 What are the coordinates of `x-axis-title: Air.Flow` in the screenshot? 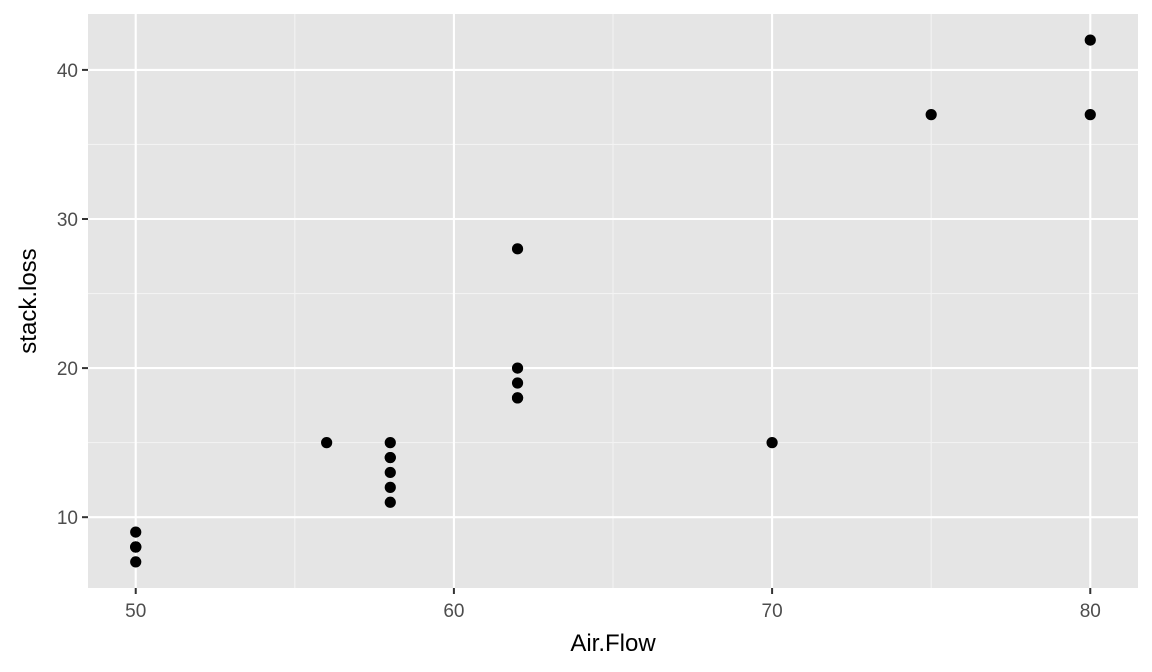 It's located at (613, 643).